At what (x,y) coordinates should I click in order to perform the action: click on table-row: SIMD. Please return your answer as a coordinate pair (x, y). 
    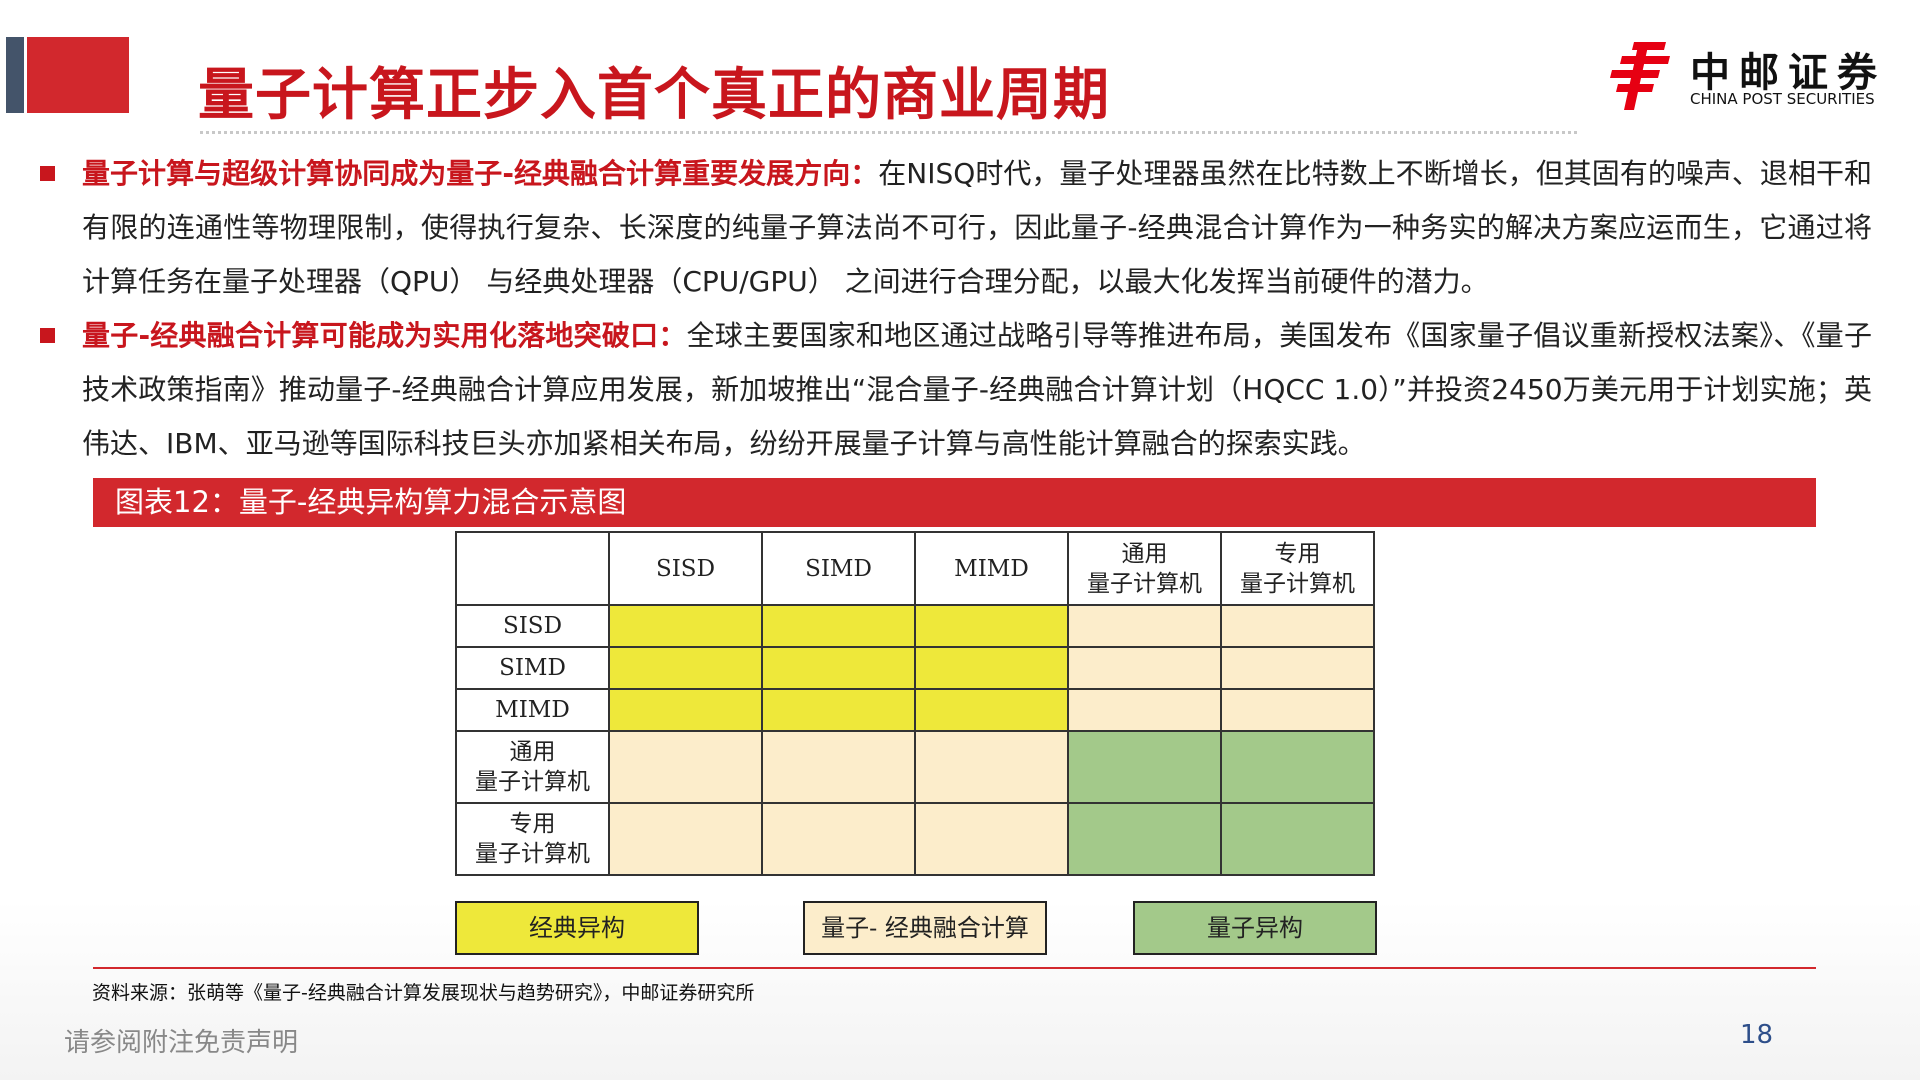
    Looking at the image, I should click on (915, 668).